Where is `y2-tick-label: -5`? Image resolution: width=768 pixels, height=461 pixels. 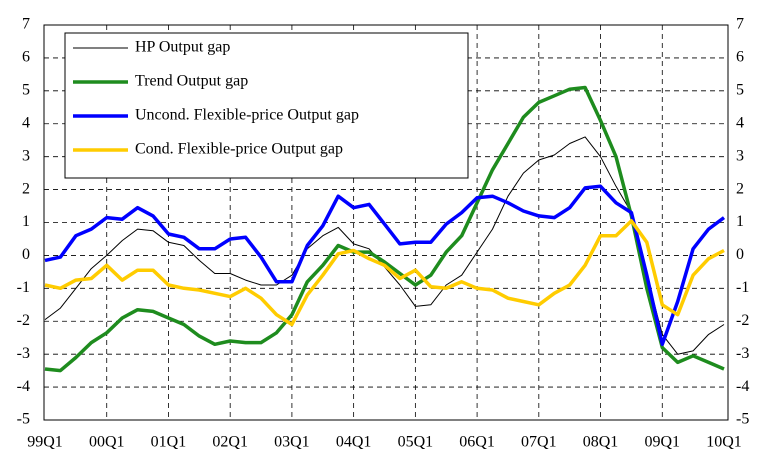 y2-tick-label: -5 is located at coordinates (742, 419).